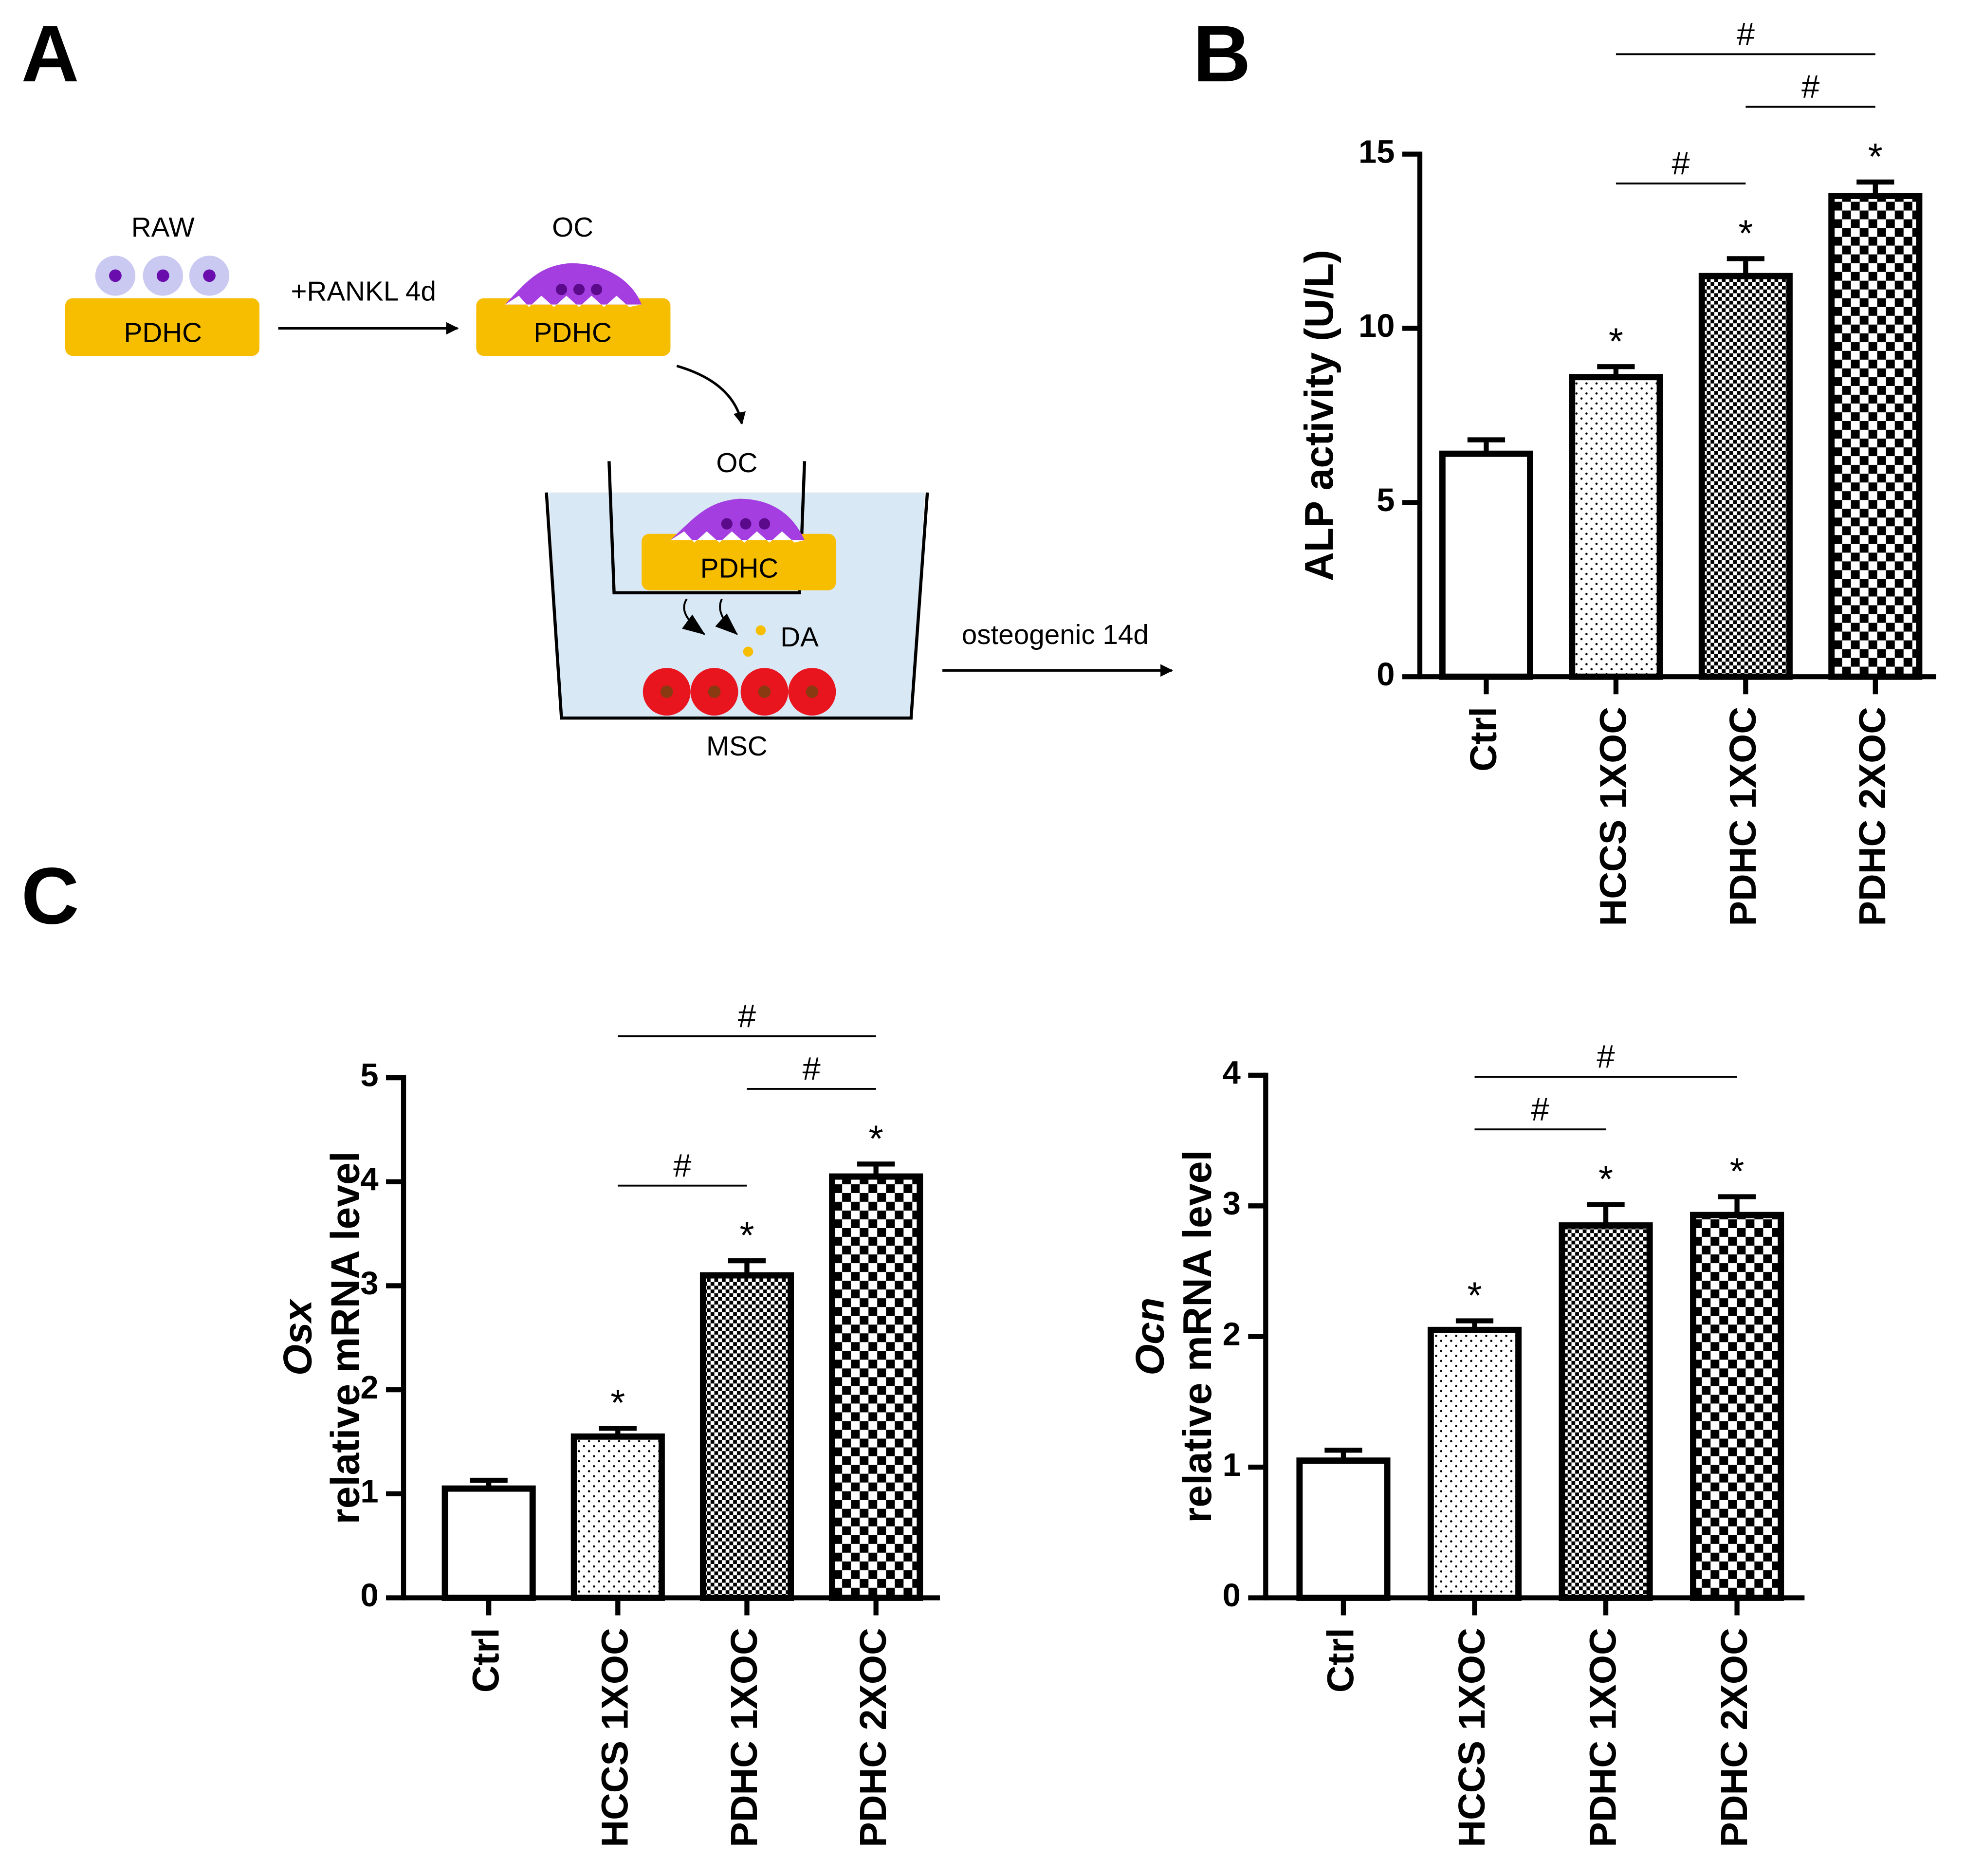 Image resolution: width=1965 pixels, height=1876 pixels. Describe the element at coordinates (163, 228) in the screenshot. I see `raw-label: RAW` at that location.